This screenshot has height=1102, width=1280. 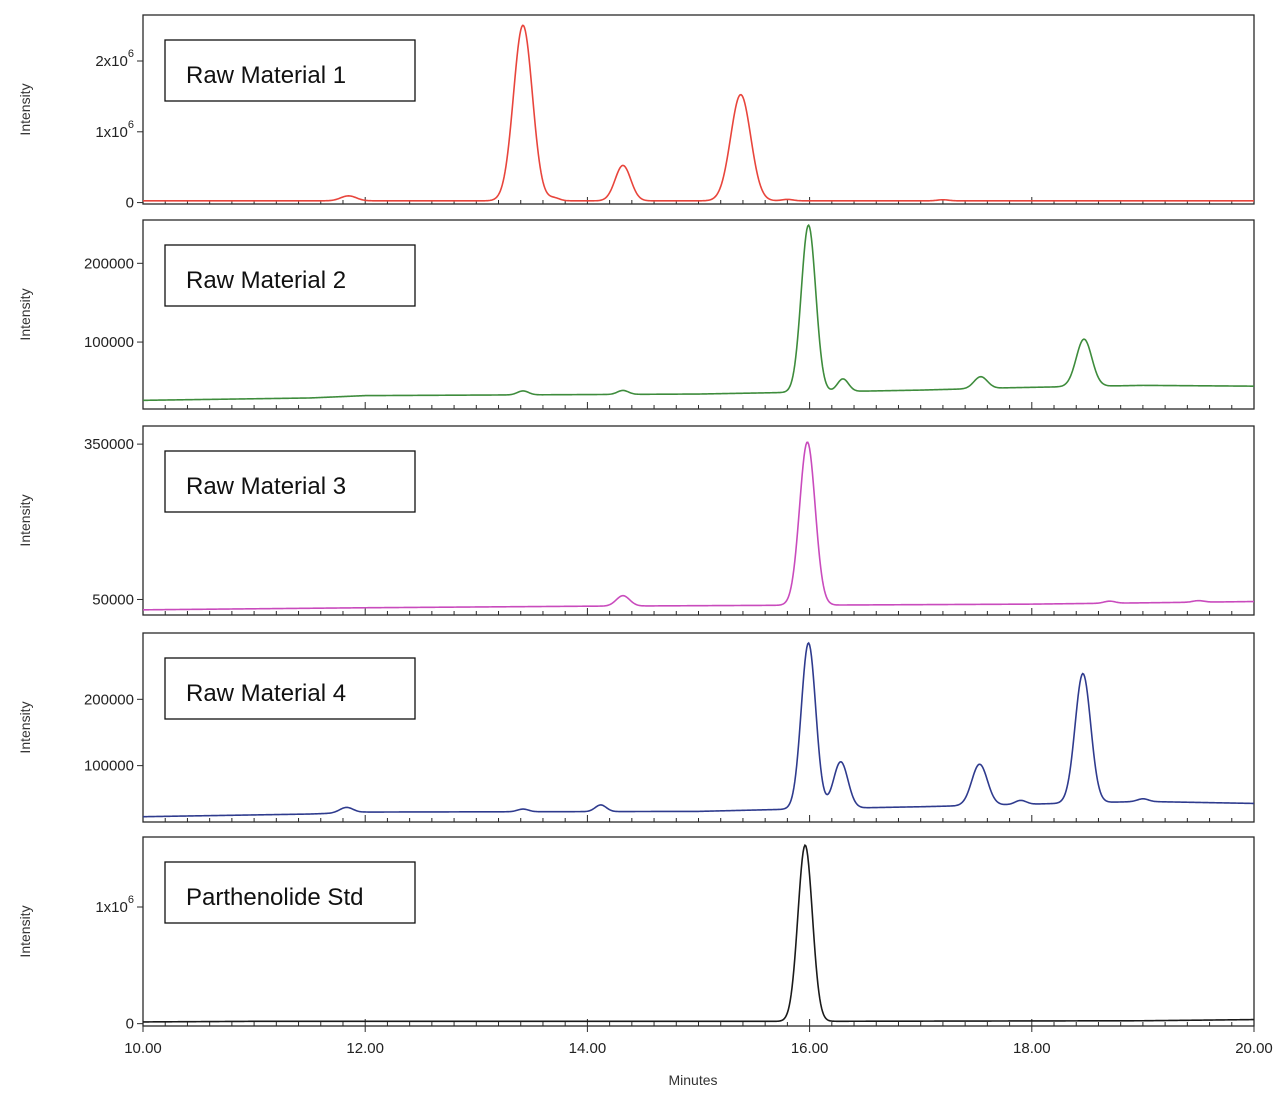 I want to click on x-axis-label: Minutes, so click(x=692, y=1080).